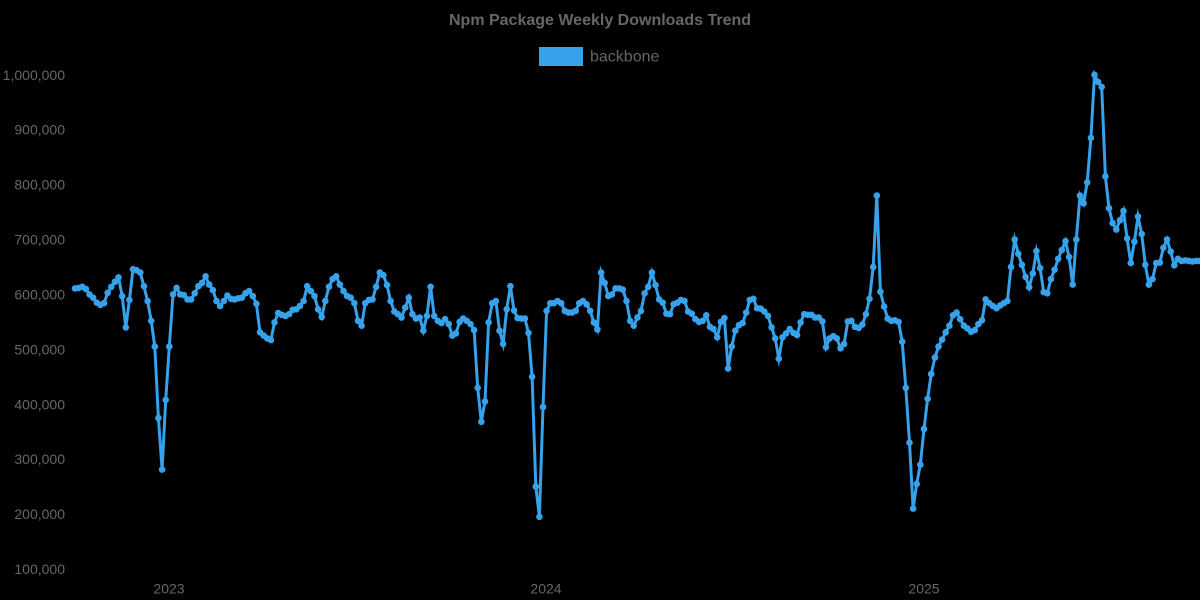 This screenshot has width=1200, height=600. I want to click on svg-text: 2025, so click(923, 589).